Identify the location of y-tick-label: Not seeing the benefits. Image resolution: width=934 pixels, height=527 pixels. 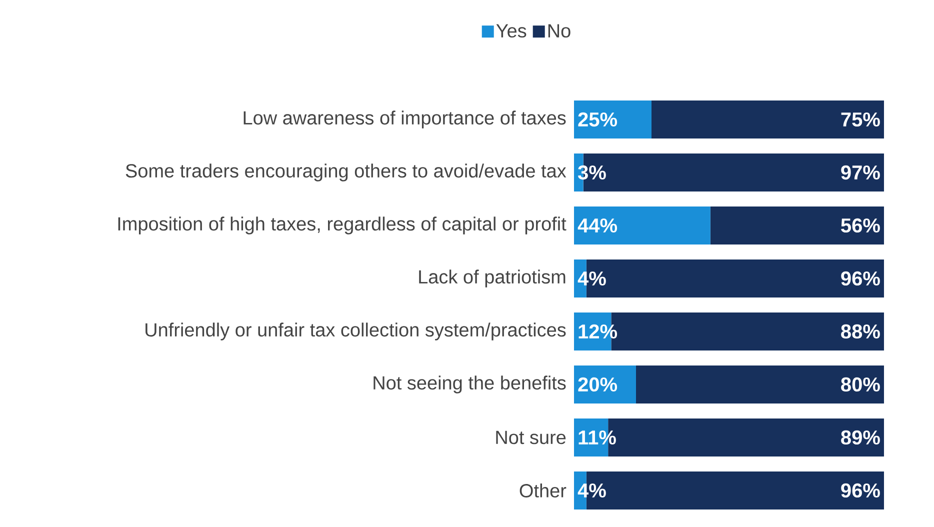
(470, 385).